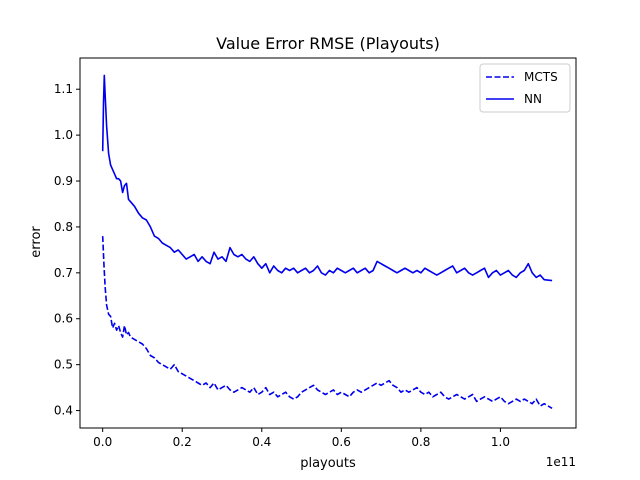 This screenshot has height=480, width=640. What do you see at coordinates (63, 181) in the screenshot?
I see `y-tick-label: 0.9` at bounding box center [63, 181].